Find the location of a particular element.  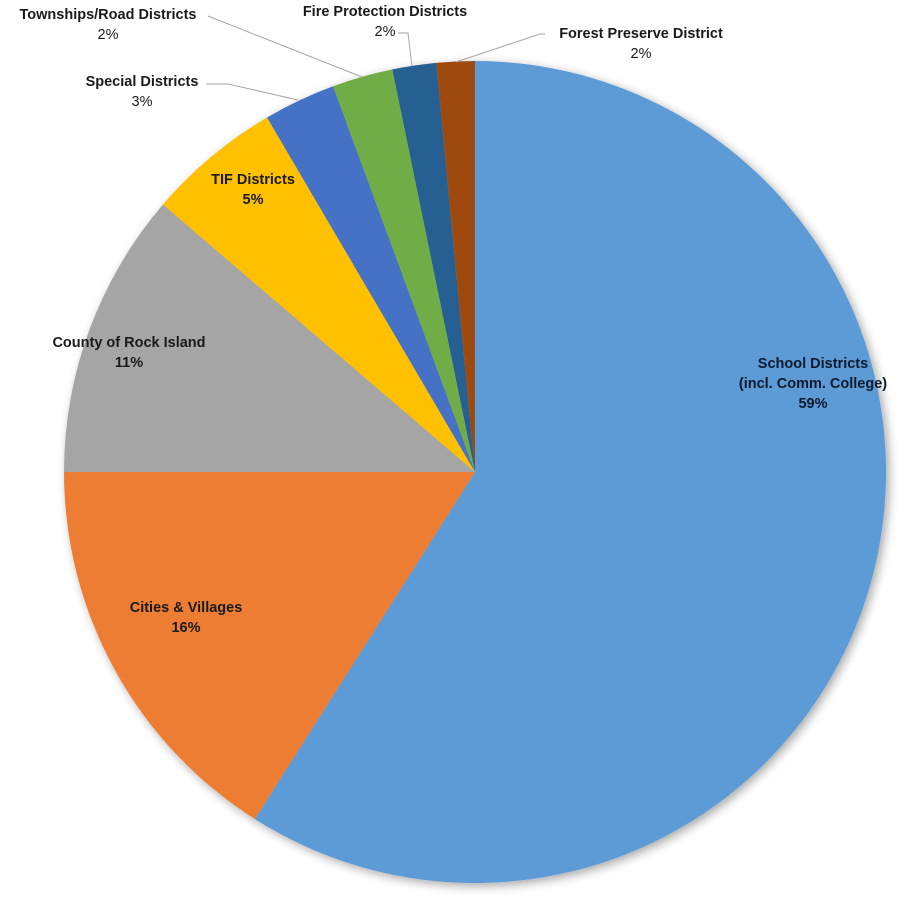

pie-slice-special-districts is located at coordinates (371, 279).